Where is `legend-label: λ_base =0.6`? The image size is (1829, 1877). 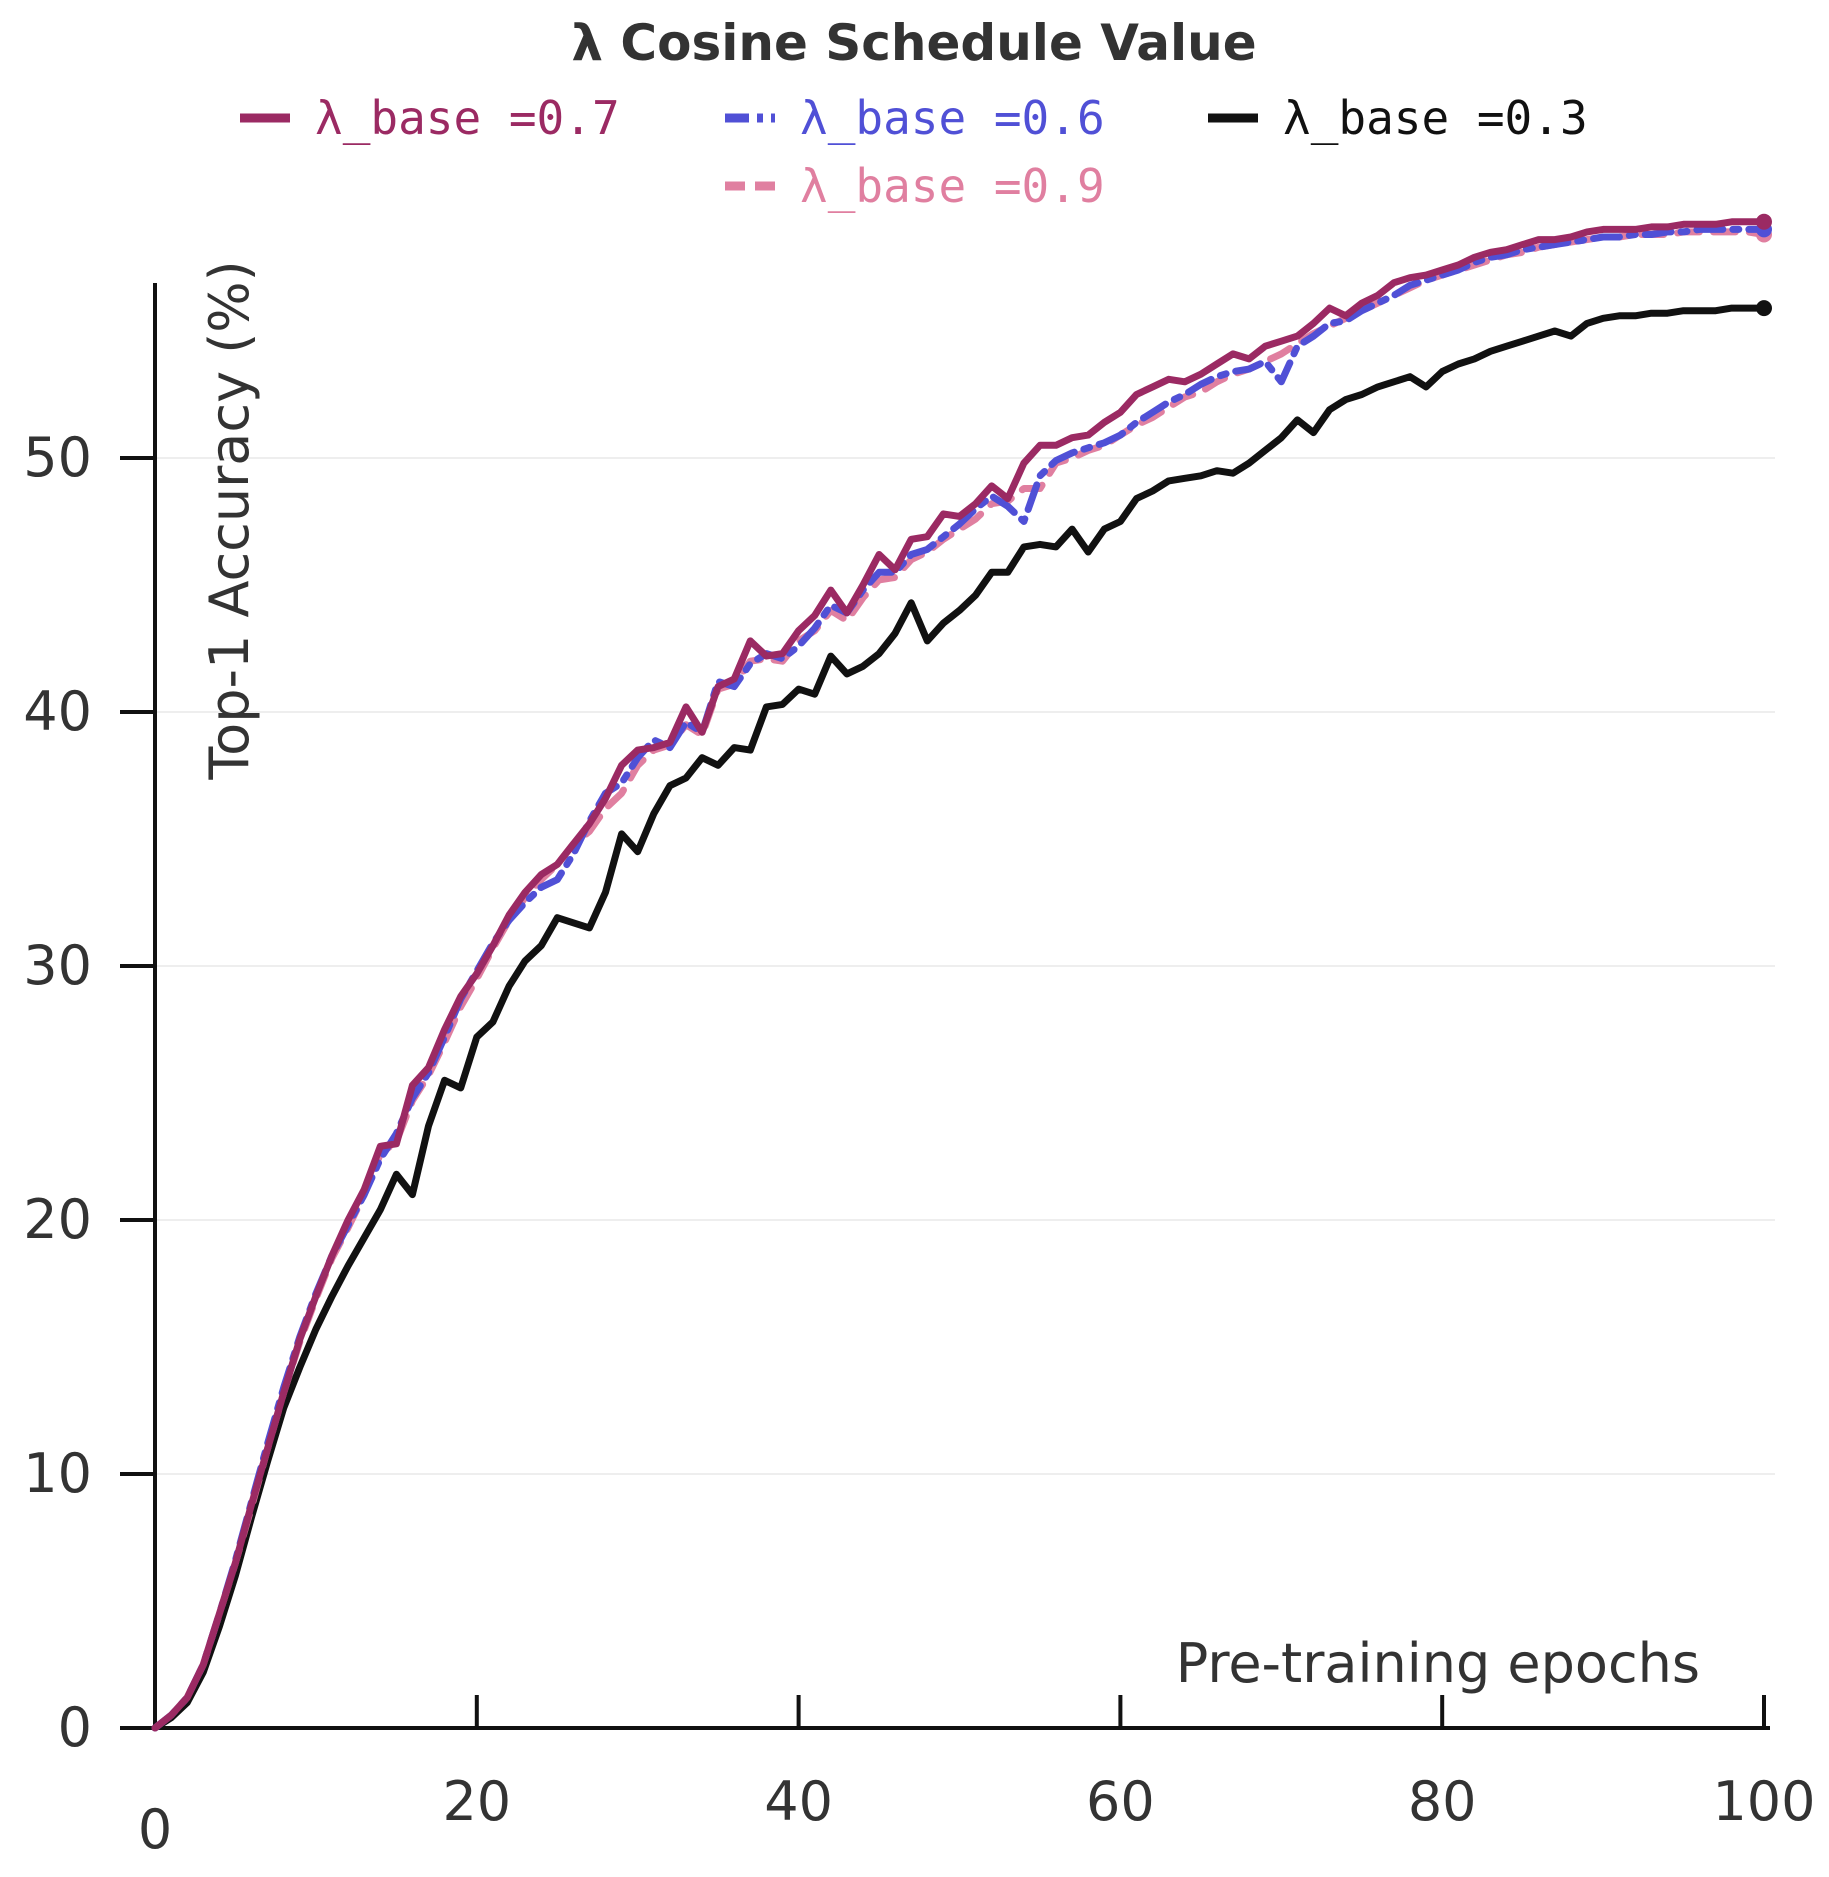
legend-label: λ_base =0.6 is located at coordinates (952, 118).